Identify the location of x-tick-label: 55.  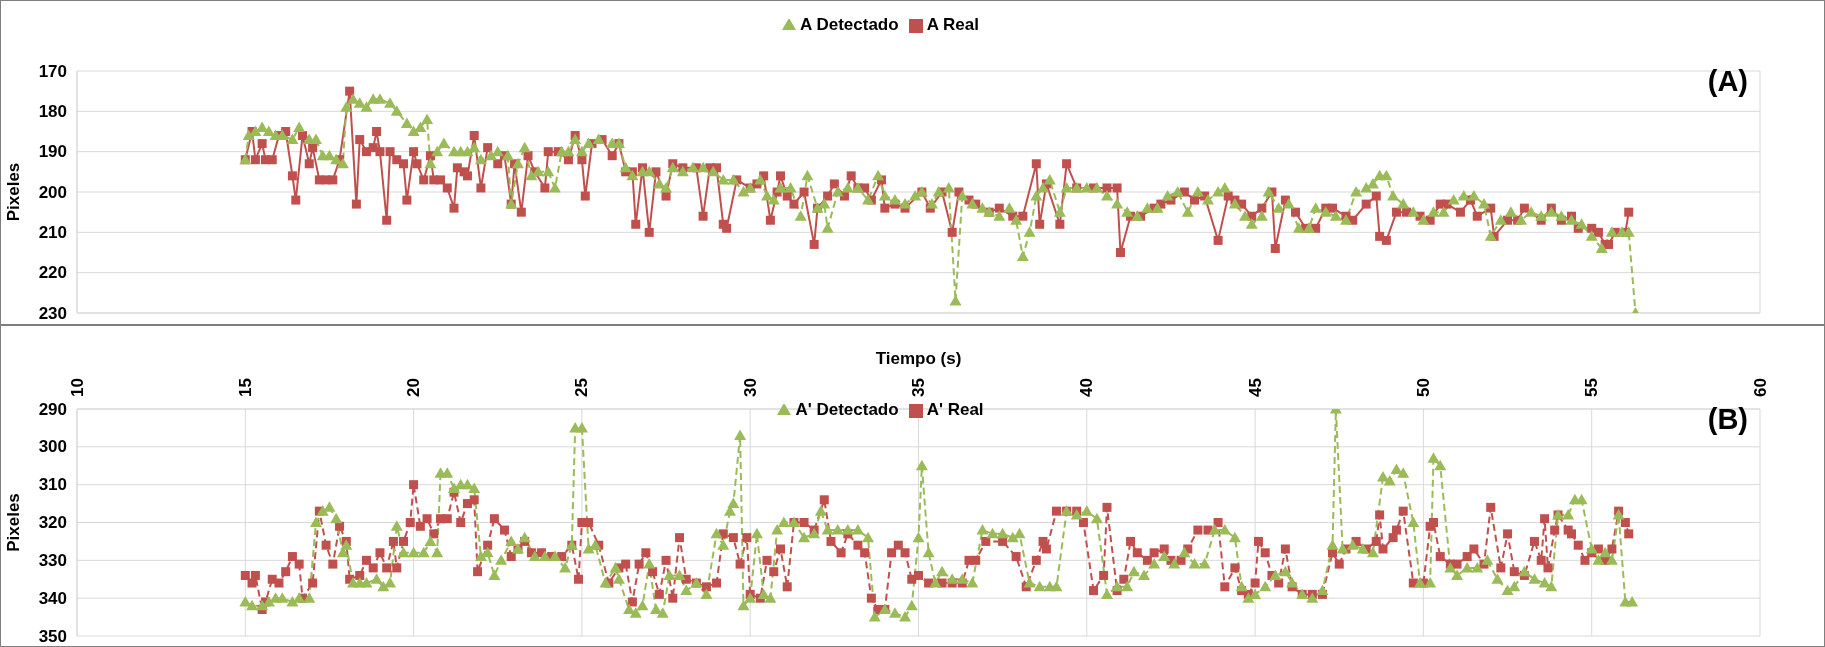
(1592, 387).